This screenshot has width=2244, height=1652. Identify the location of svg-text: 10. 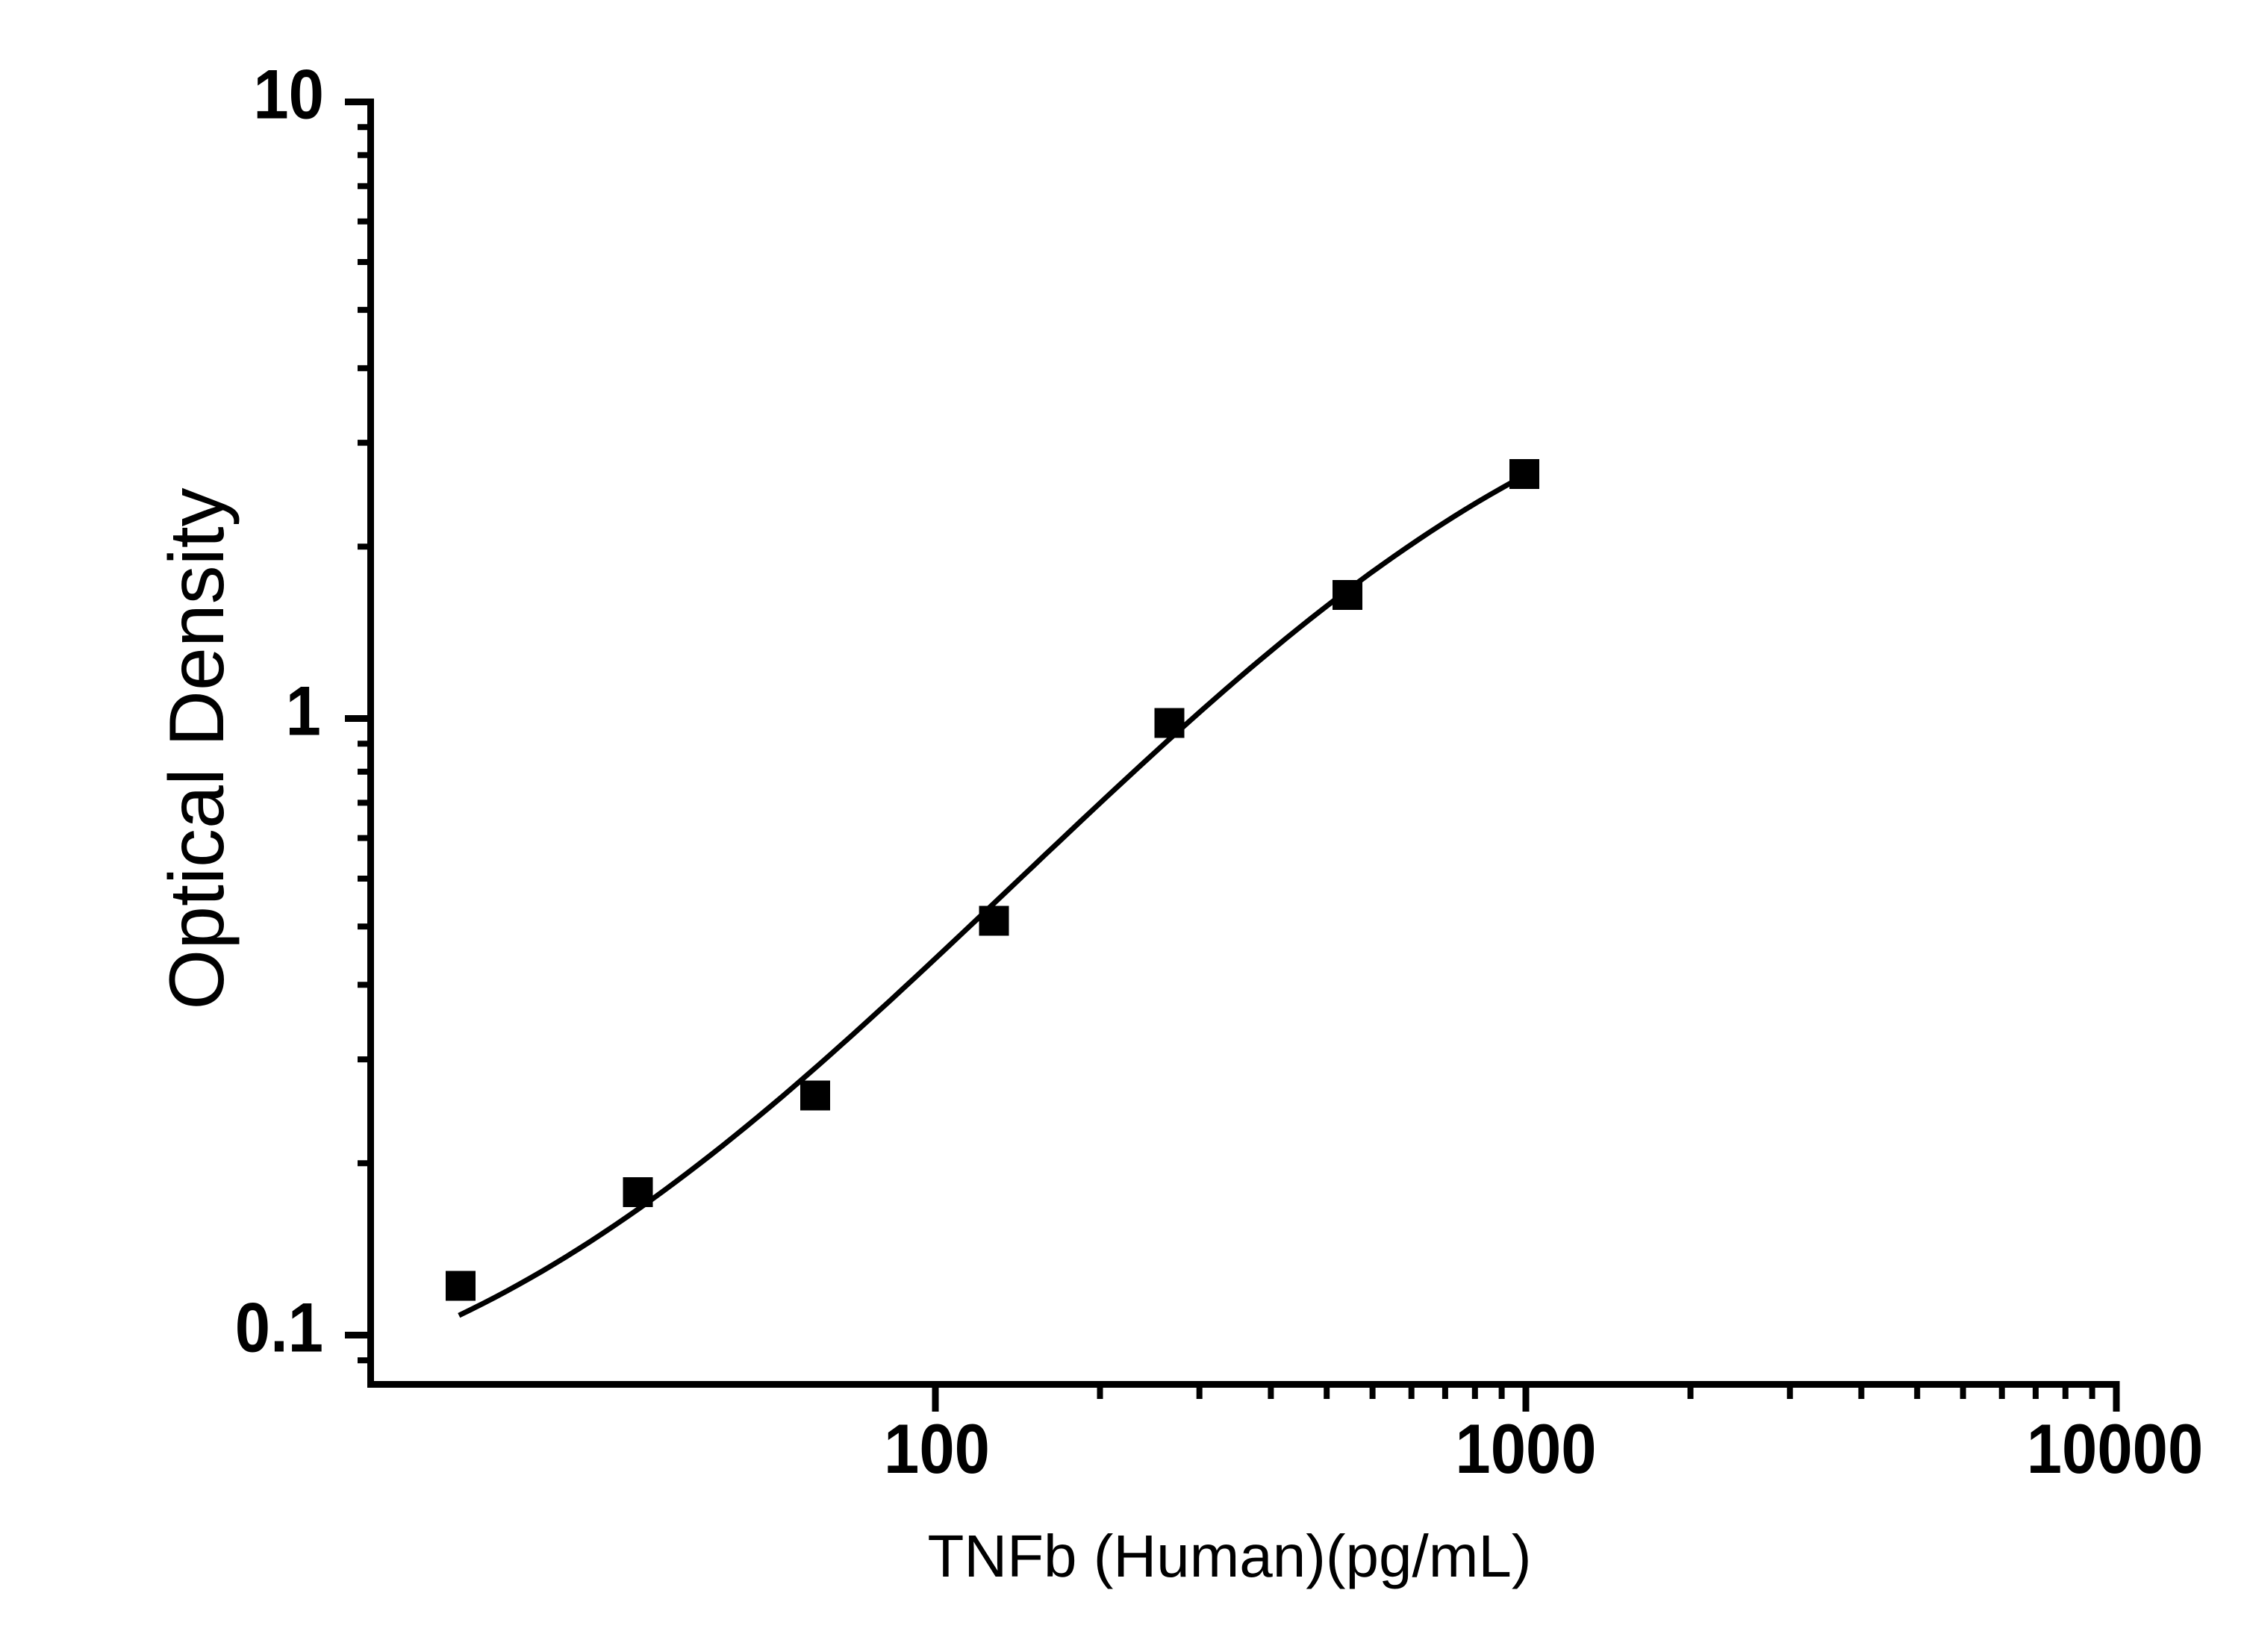
(288, 94).